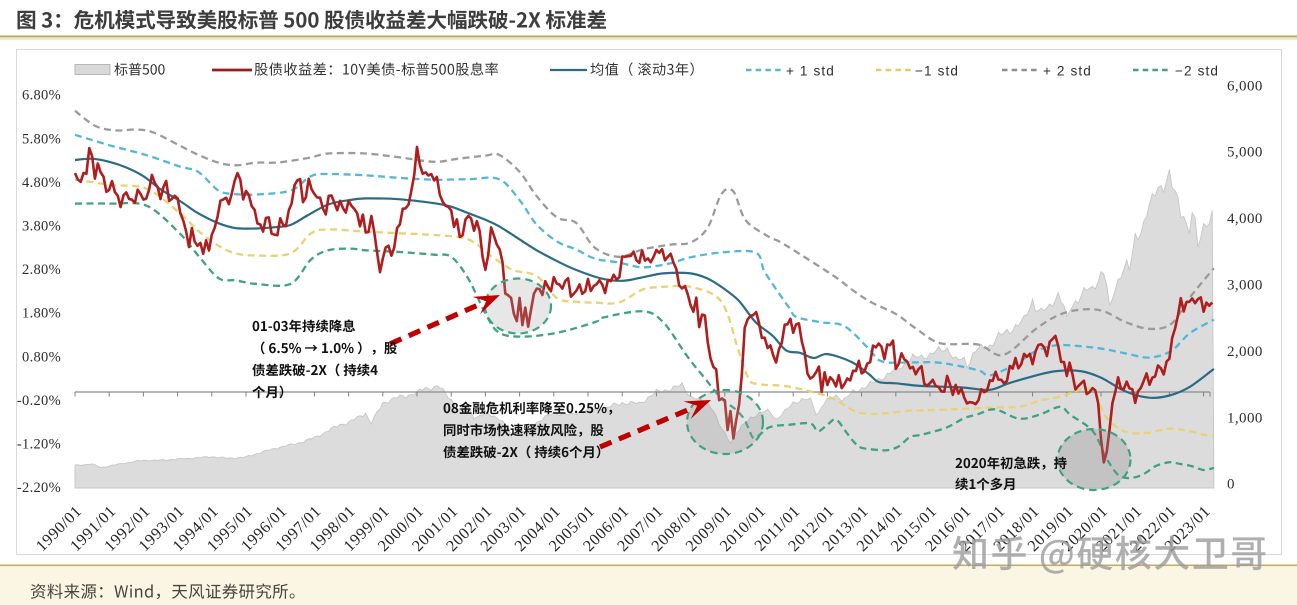 The width and height of the screenshot is (1297, 605). Describe the element at coordinates (41, 96) in the screenshot. I see `svg-text: 6.80%` at that location.